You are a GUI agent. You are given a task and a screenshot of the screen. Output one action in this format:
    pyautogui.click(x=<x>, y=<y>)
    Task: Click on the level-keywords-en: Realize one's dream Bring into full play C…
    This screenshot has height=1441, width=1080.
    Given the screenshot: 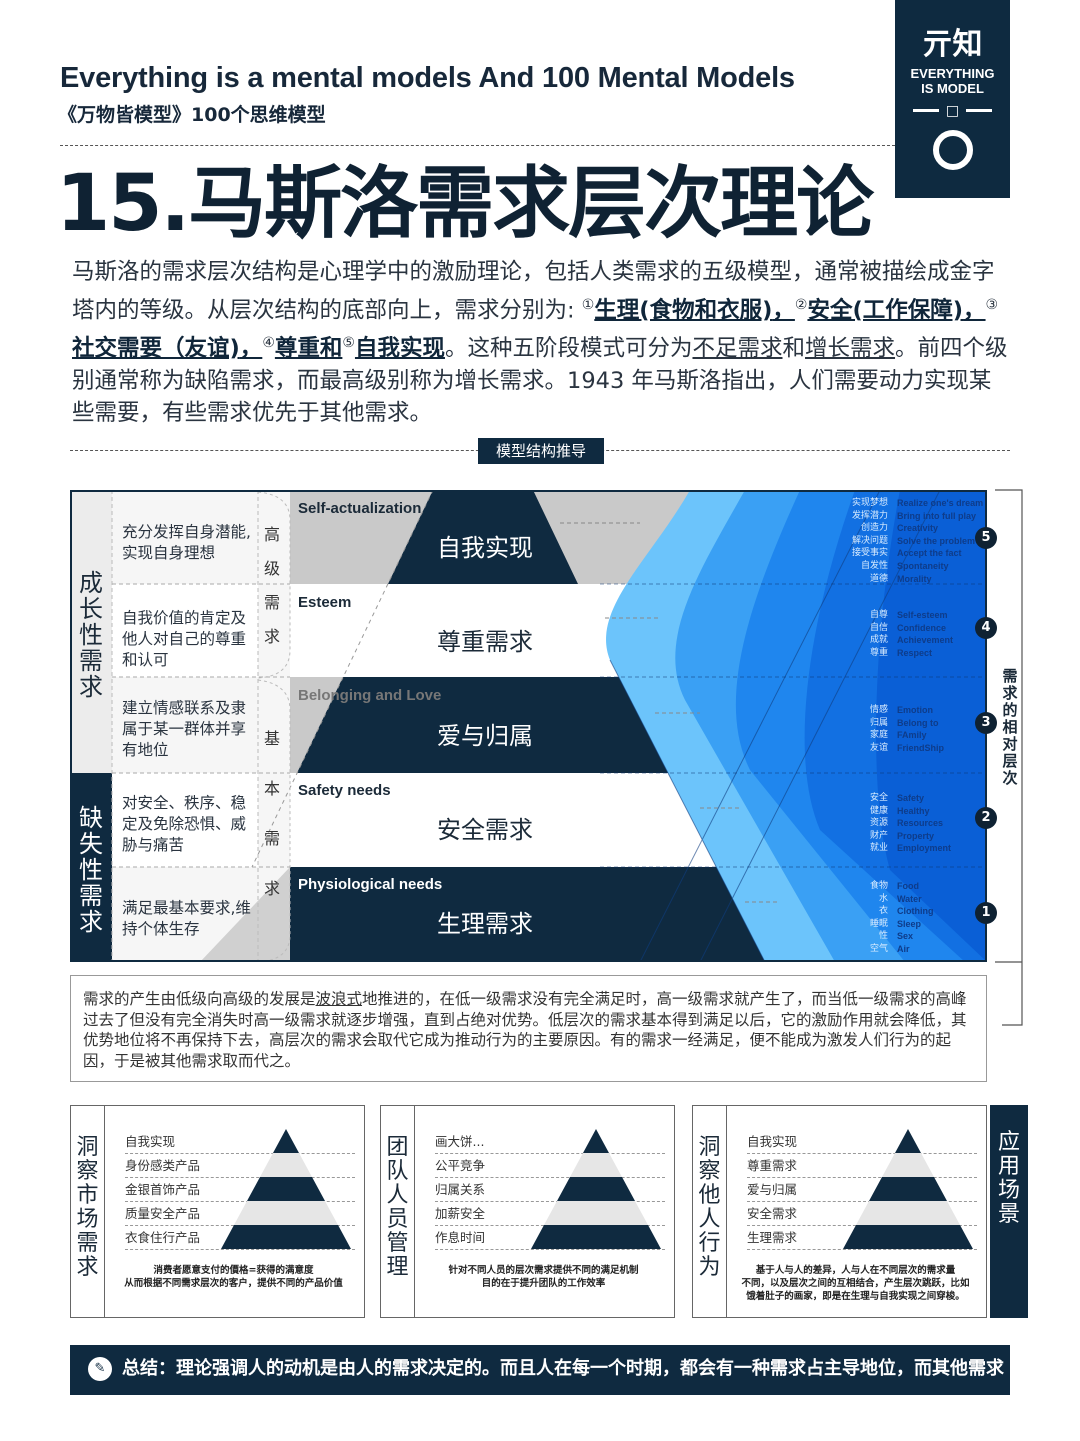 What is the action you would take?
    pyautogui.click(x=940, y=541)
    